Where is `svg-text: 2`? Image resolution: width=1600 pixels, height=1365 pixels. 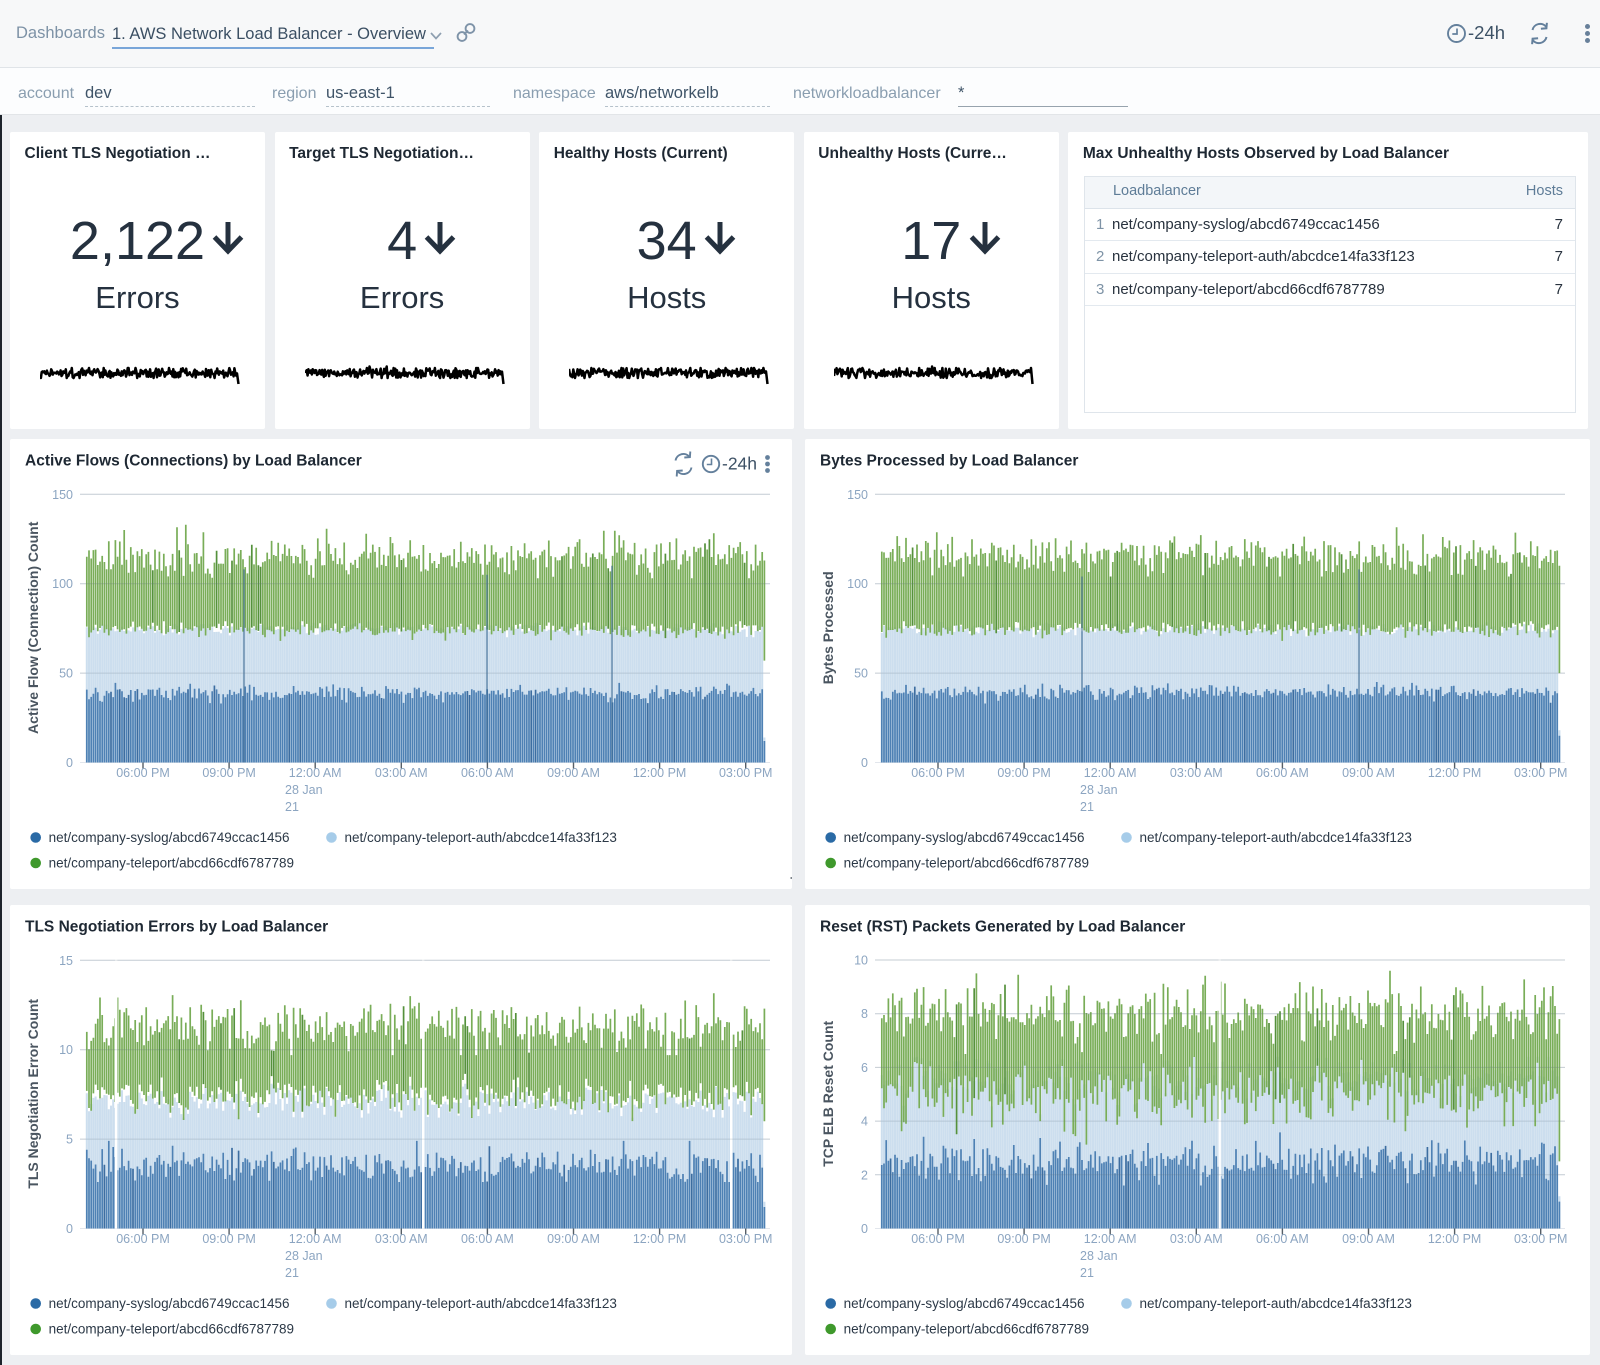
svg-text: 2 is located at coordinates (864, 1175).